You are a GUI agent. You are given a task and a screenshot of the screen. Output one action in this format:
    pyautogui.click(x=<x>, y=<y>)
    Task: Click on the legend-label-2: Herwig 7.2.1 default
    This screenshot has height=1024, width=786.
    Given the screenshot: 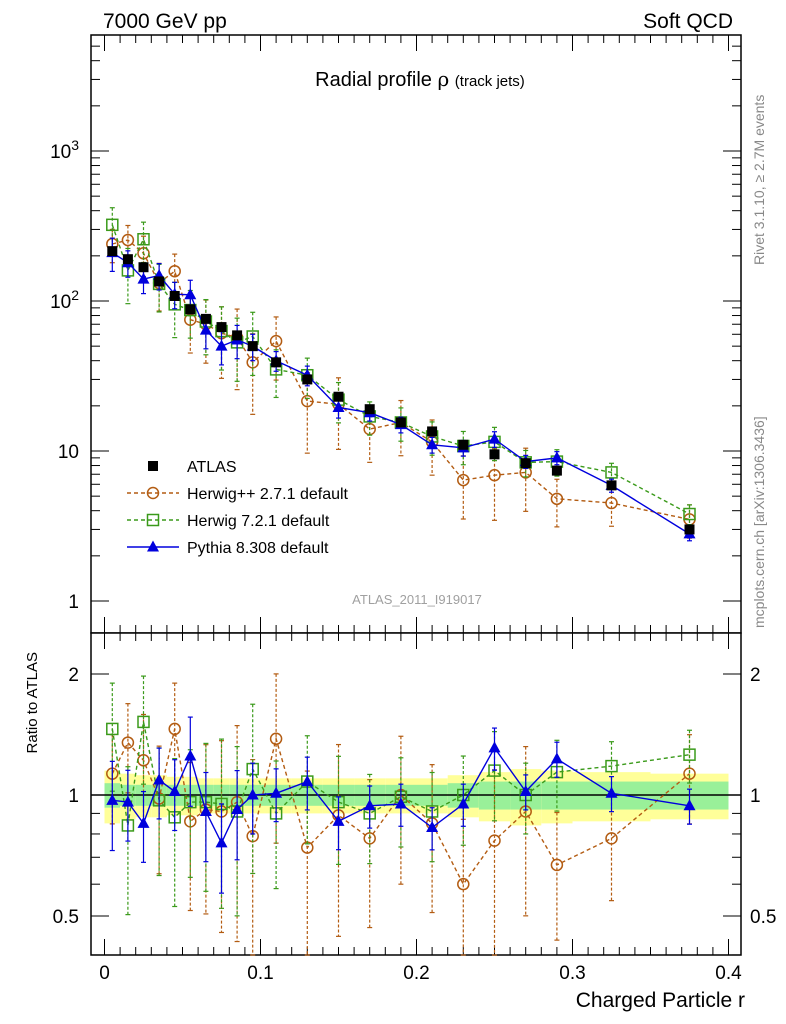 What is the action you would take?
    pyautogui.click(x=258, y=521)
    